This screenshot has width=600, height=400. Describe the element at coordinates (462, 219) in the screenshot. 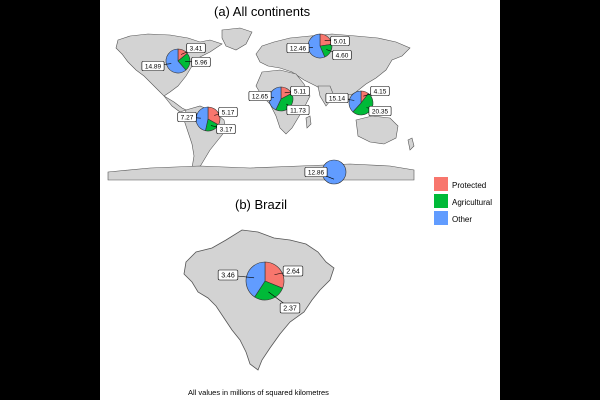

I see `legend-label-other: Other` at that location.